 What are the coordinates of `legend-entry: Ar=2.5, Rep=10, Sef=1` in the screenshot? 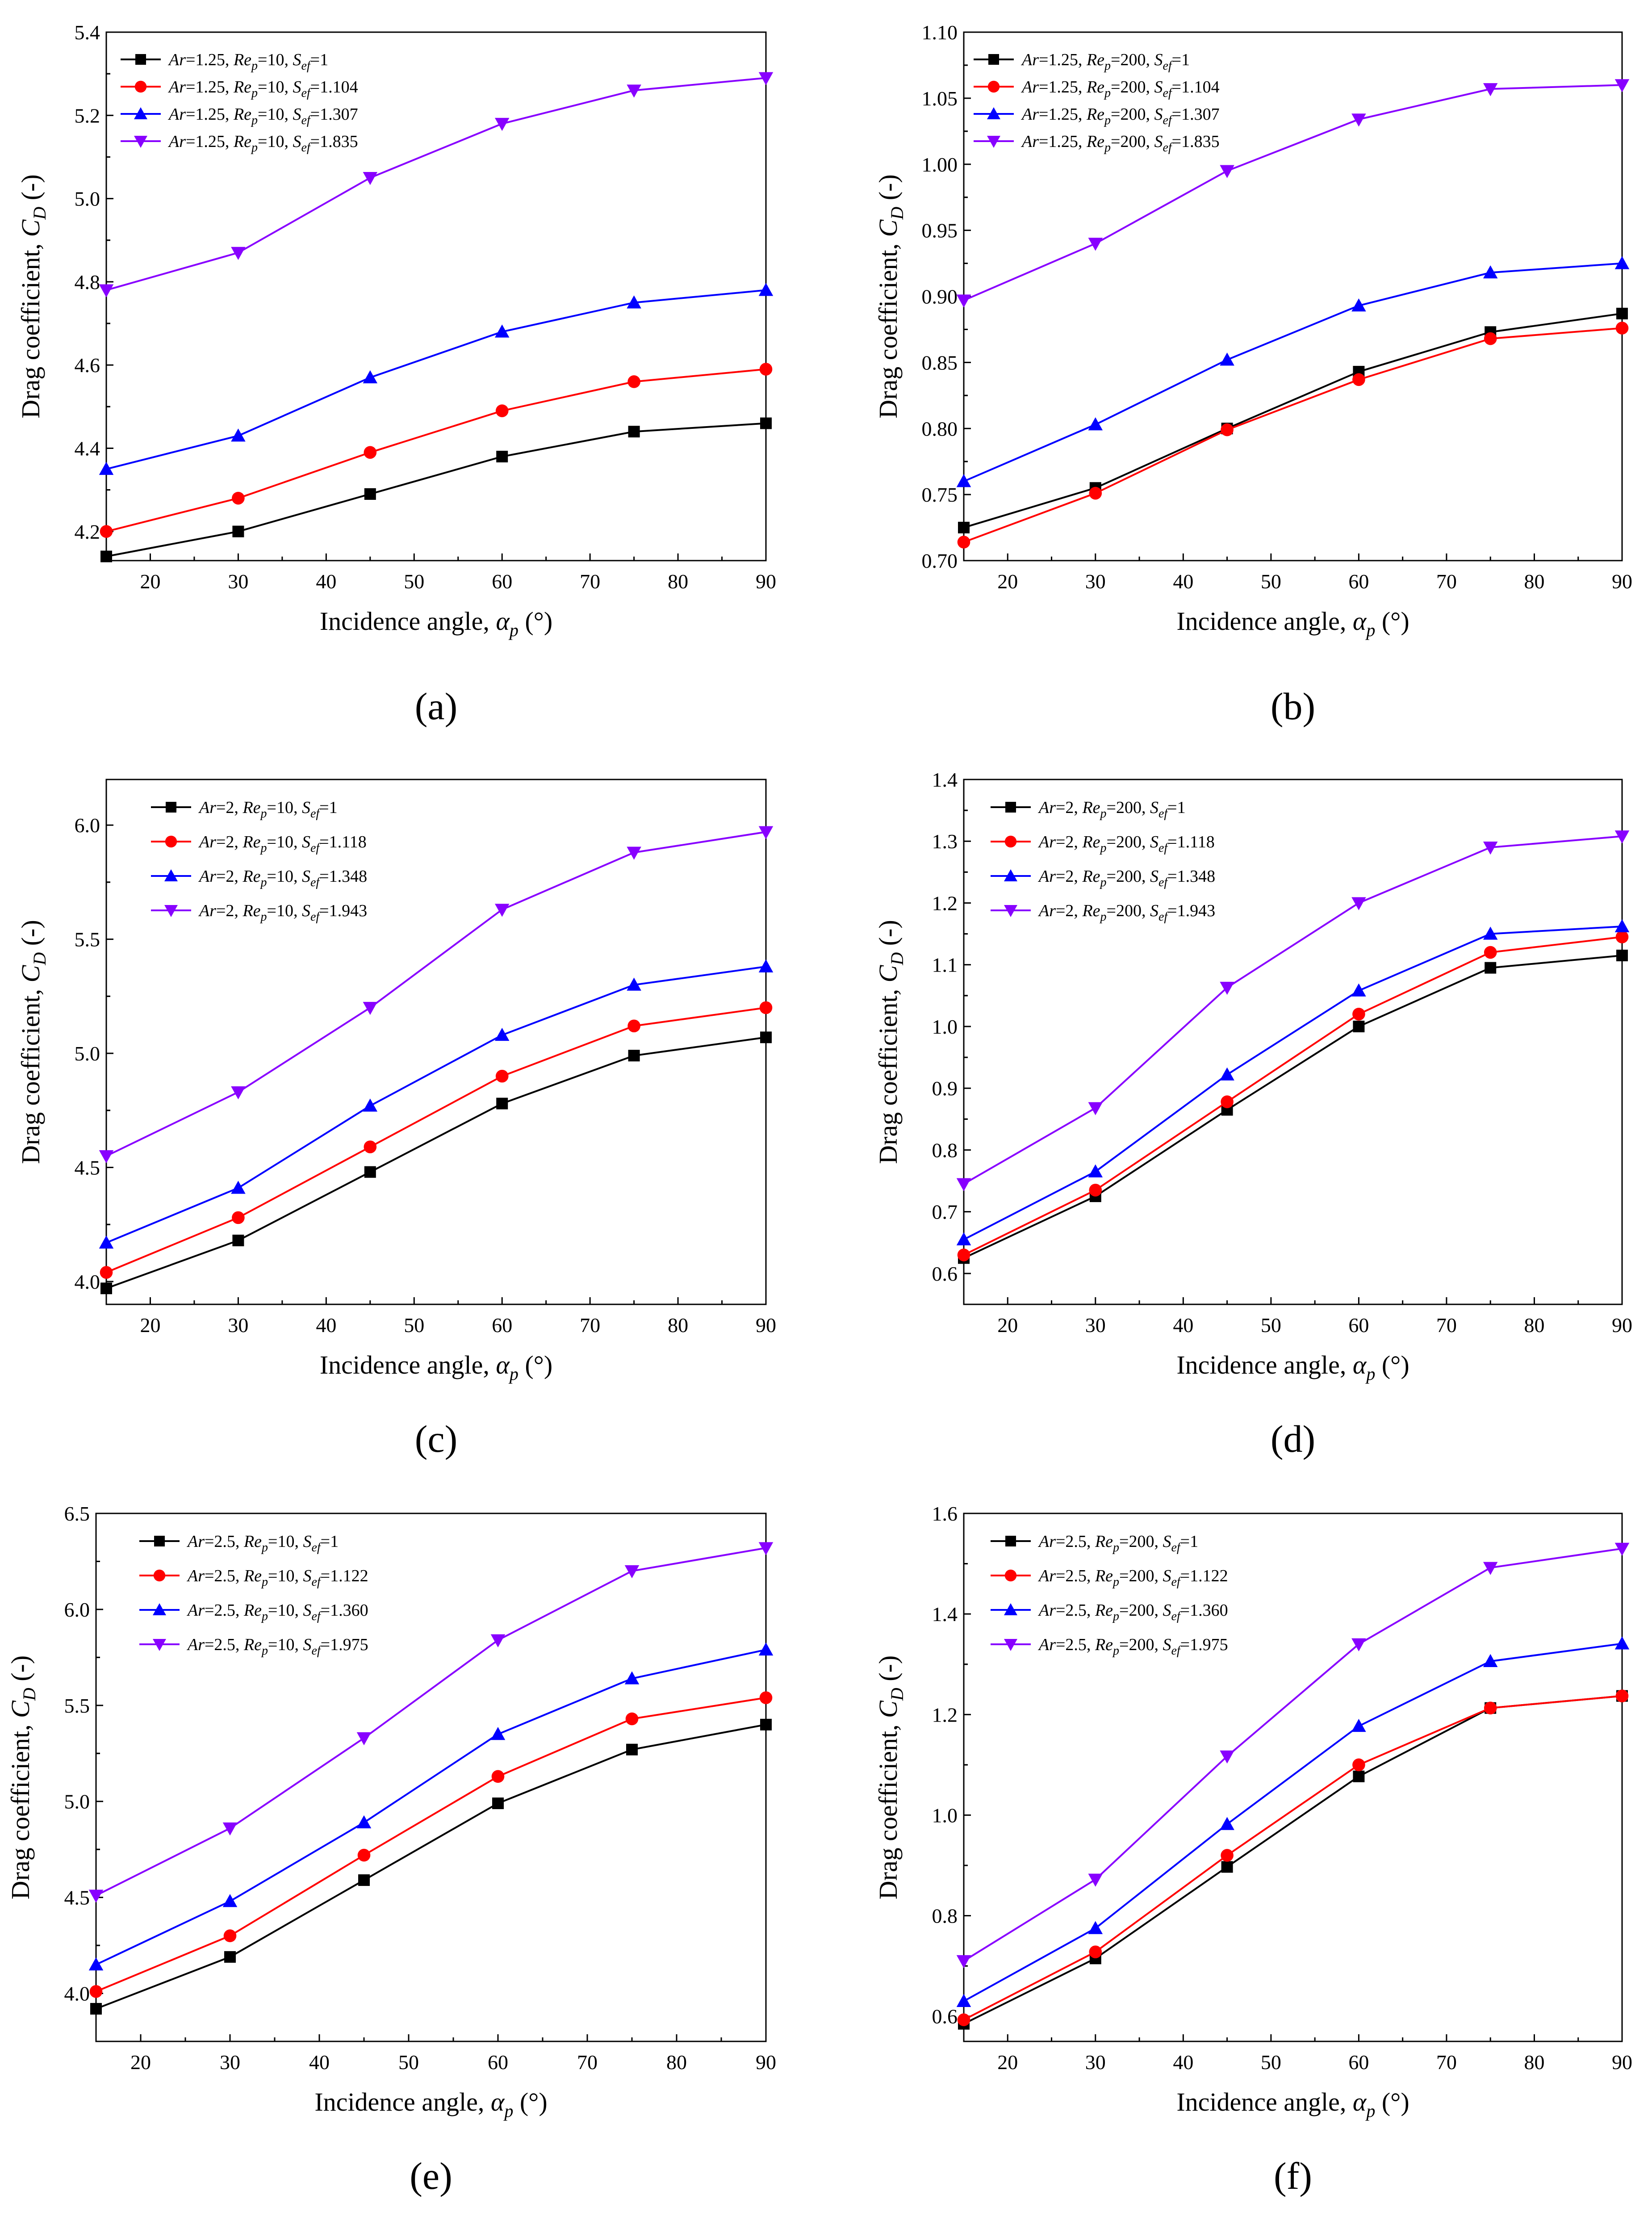 It's located at (263, 1543).